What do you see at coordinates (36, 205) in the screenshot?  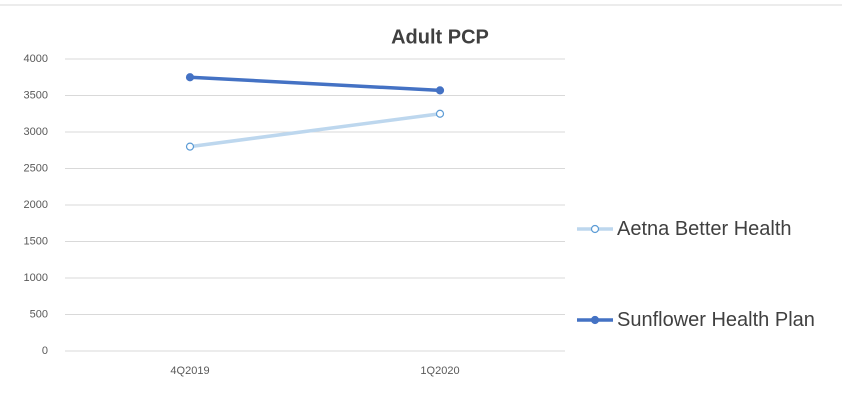 I see `y-tick-label: 2000` at bounding box center [36, 205].